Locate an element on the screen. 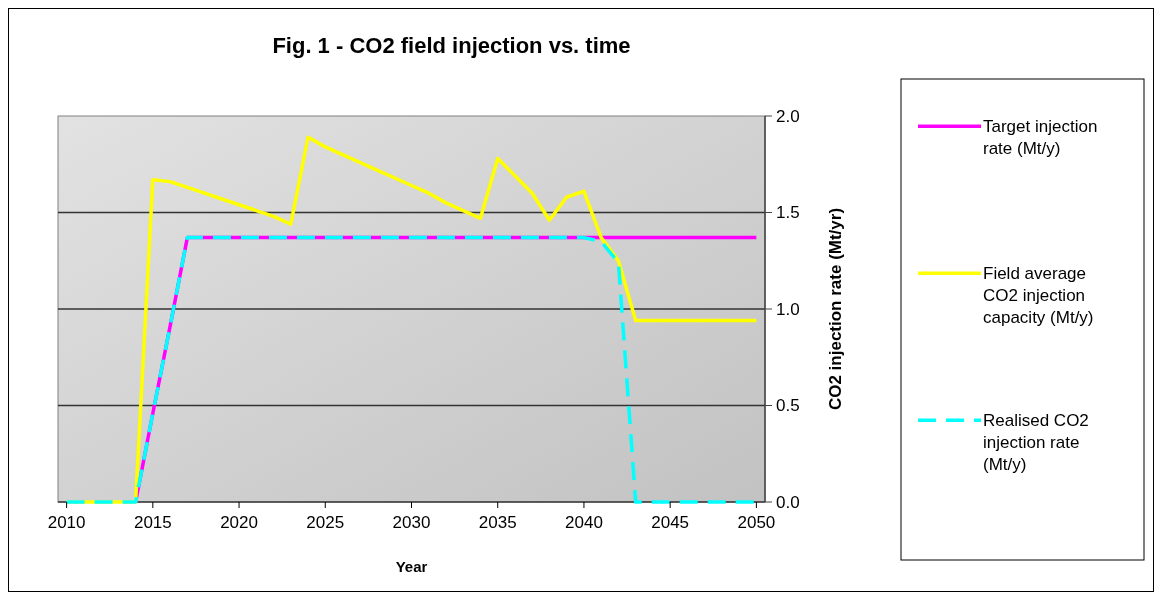  x-tick-label: 2030 is located at coordinates (411, 522).